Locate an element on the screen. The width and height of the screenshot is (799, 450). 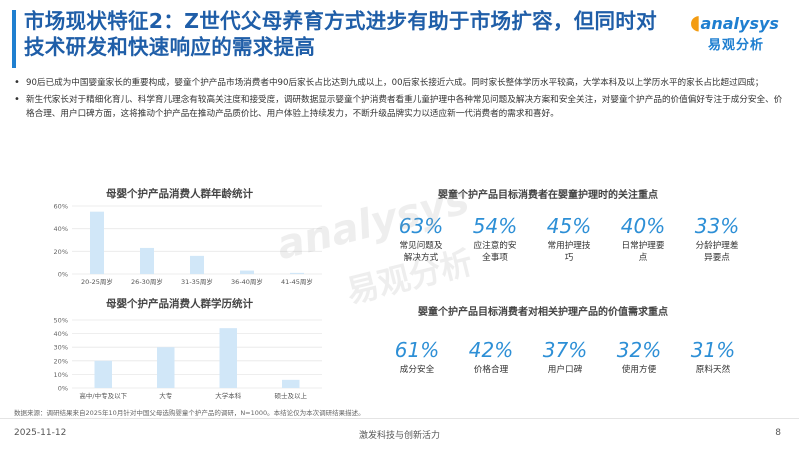
kpi-item: 33% 分龄护理差异要点 is located at coordinates (717, 239).